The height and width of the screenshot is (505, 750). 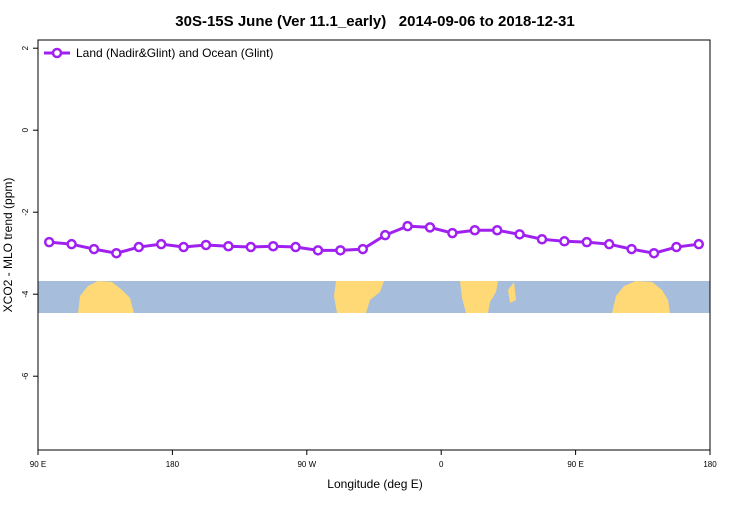 What do you see at coordinates (306, 464) in the screenshot?
I see `x-tick-label: 90 W` at bounding box center [306, 464].